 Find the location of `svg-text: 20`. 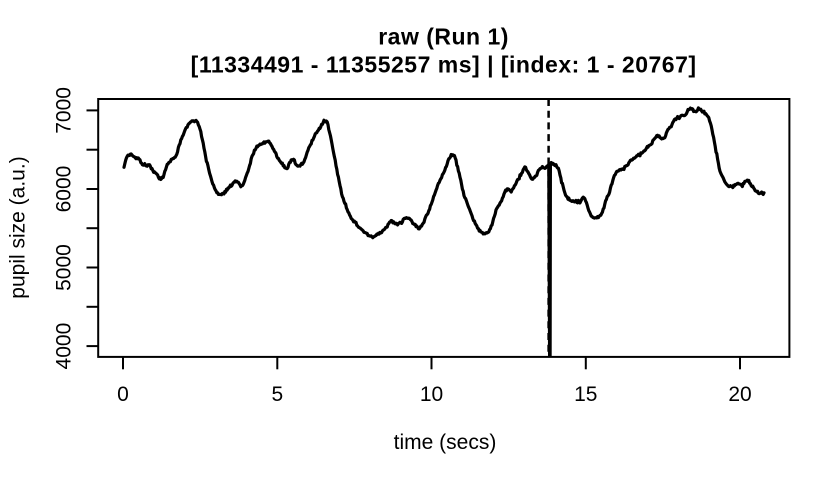

svg-text: 20 is located at coordinates (739, 394).